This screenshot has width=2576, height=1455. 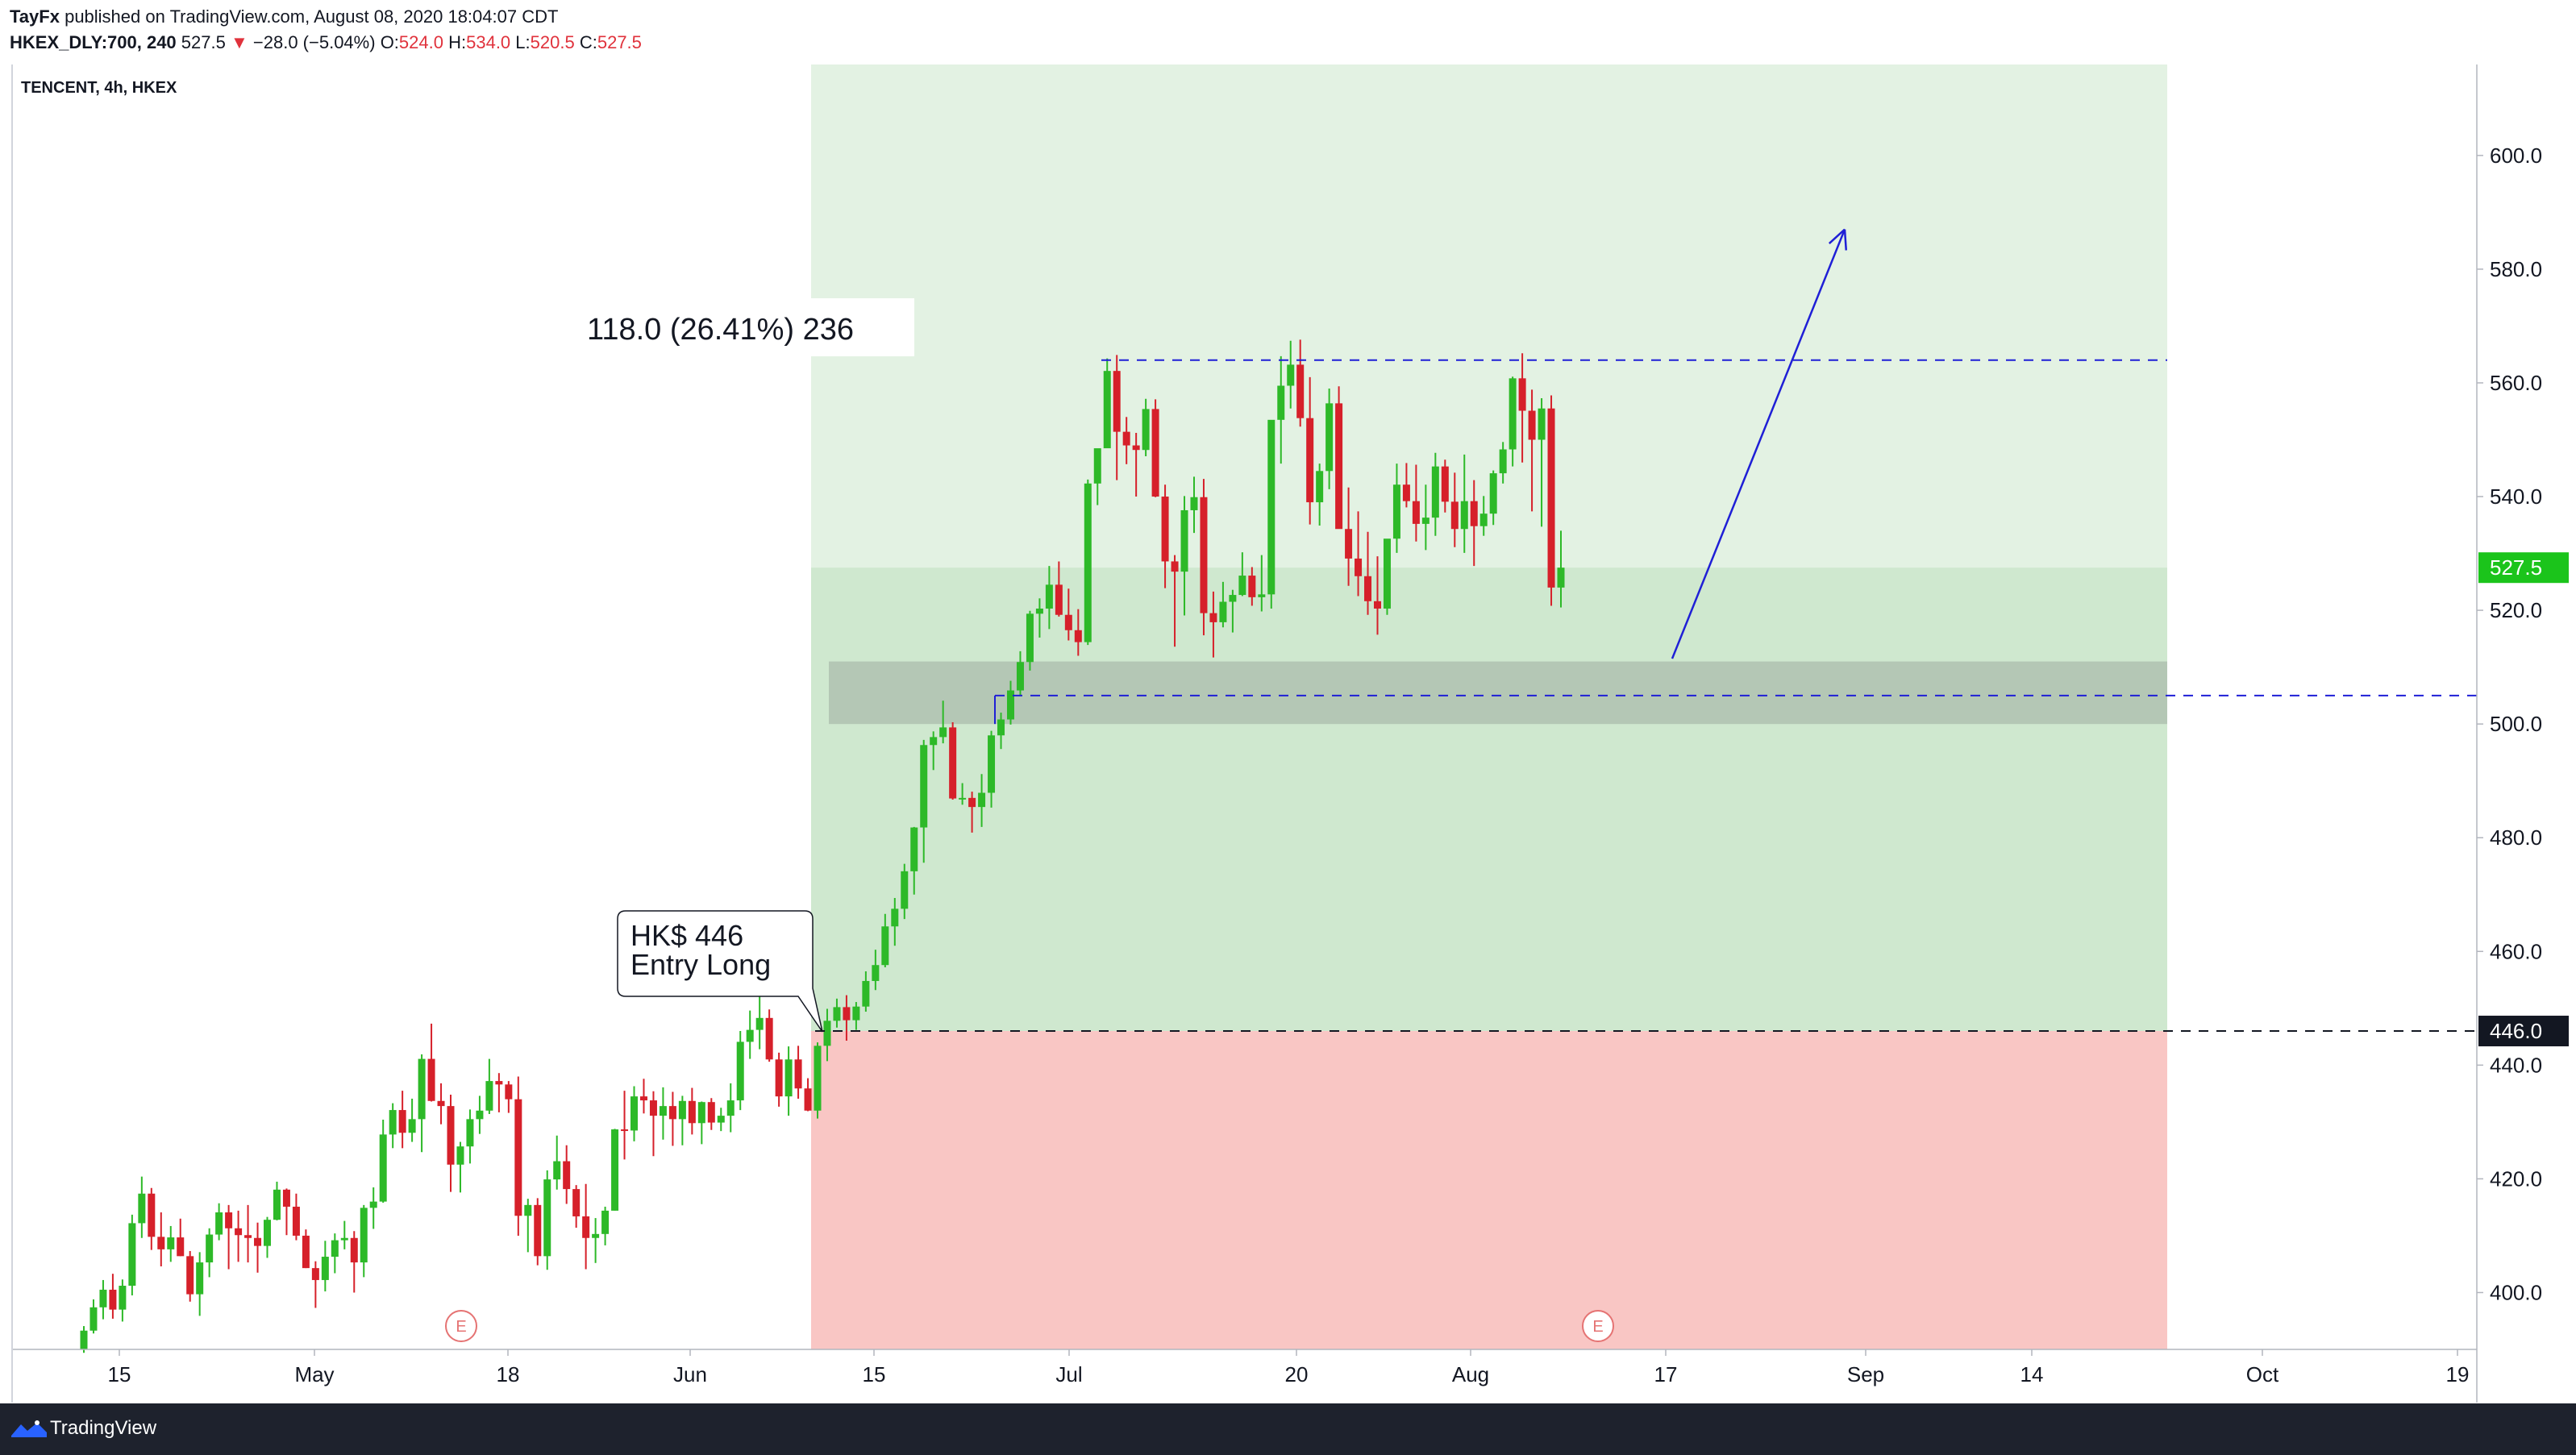 What do you see at coordinates (29, 1429) in the screenshot?
I see `tradingview-logo-icon` at bounding box center [29, 1429].